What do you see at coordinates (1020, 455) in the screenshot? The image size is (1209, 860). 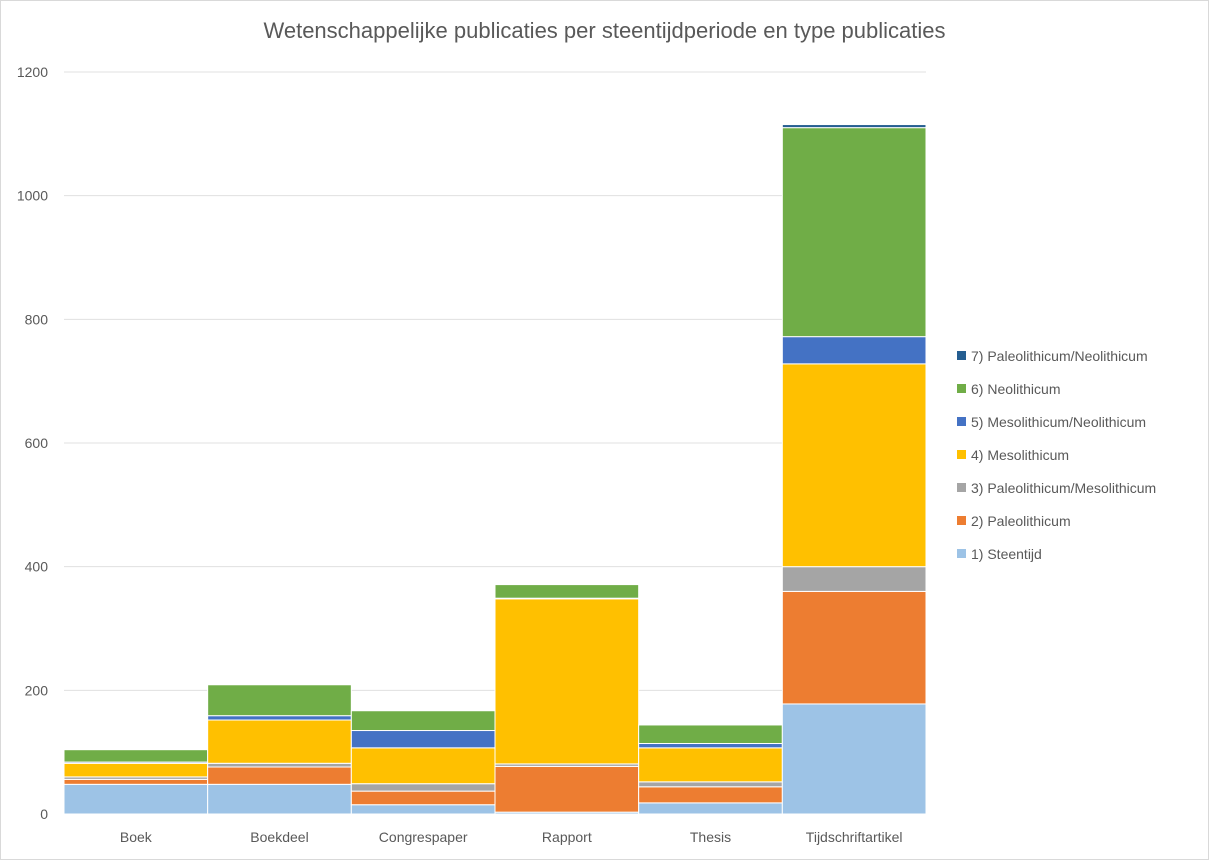 I see `legend-label: 4) Mesolithicum` at bounding box center [1020, 455].